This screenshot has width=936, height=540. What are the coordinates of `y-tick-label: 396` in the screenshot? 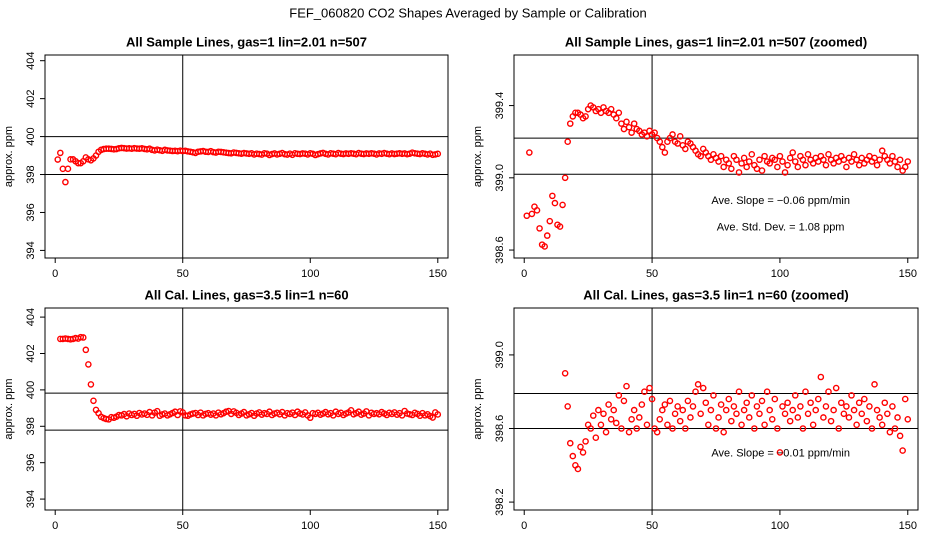 It's located at (31, 463).